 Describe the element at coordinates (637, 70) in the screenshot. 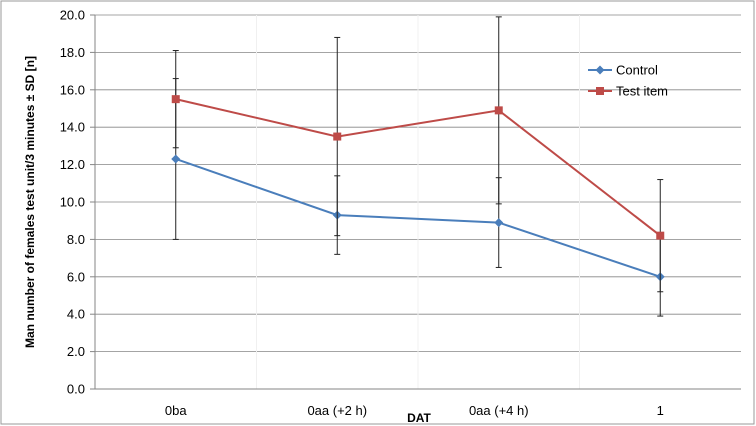

I see `legend-label: Control` at that location.